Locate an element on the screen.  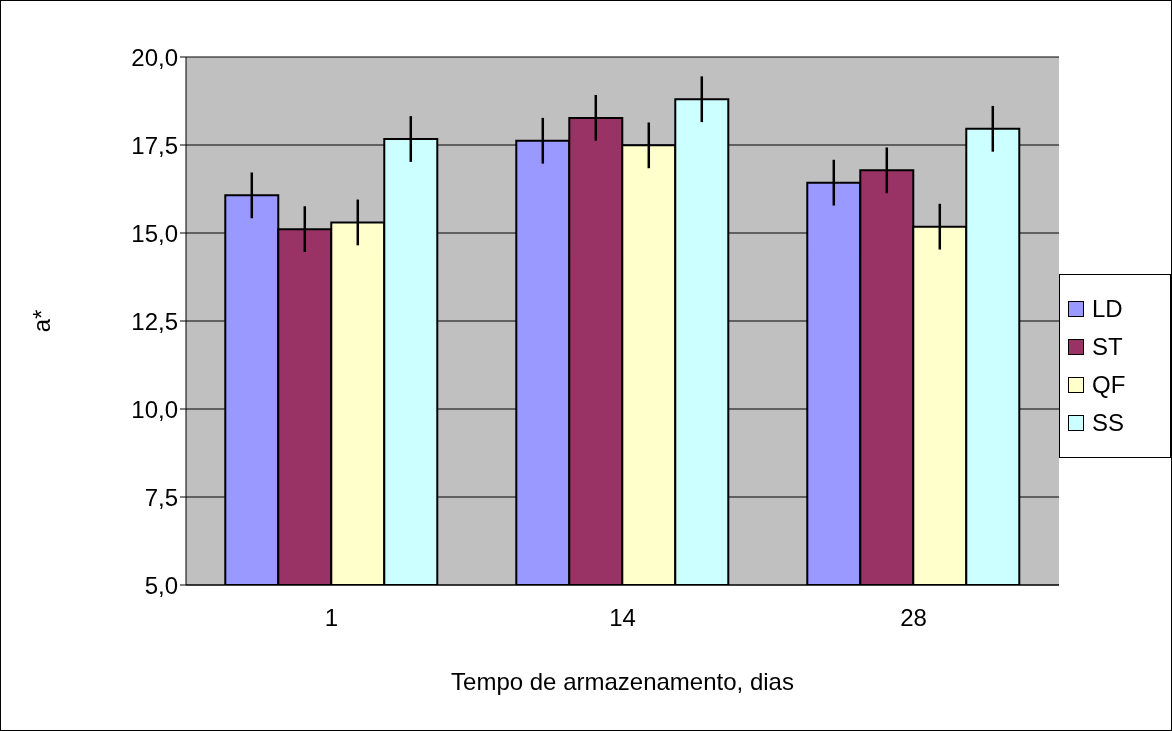
x-tick-label: 28 is located at coordinates (913, 618).